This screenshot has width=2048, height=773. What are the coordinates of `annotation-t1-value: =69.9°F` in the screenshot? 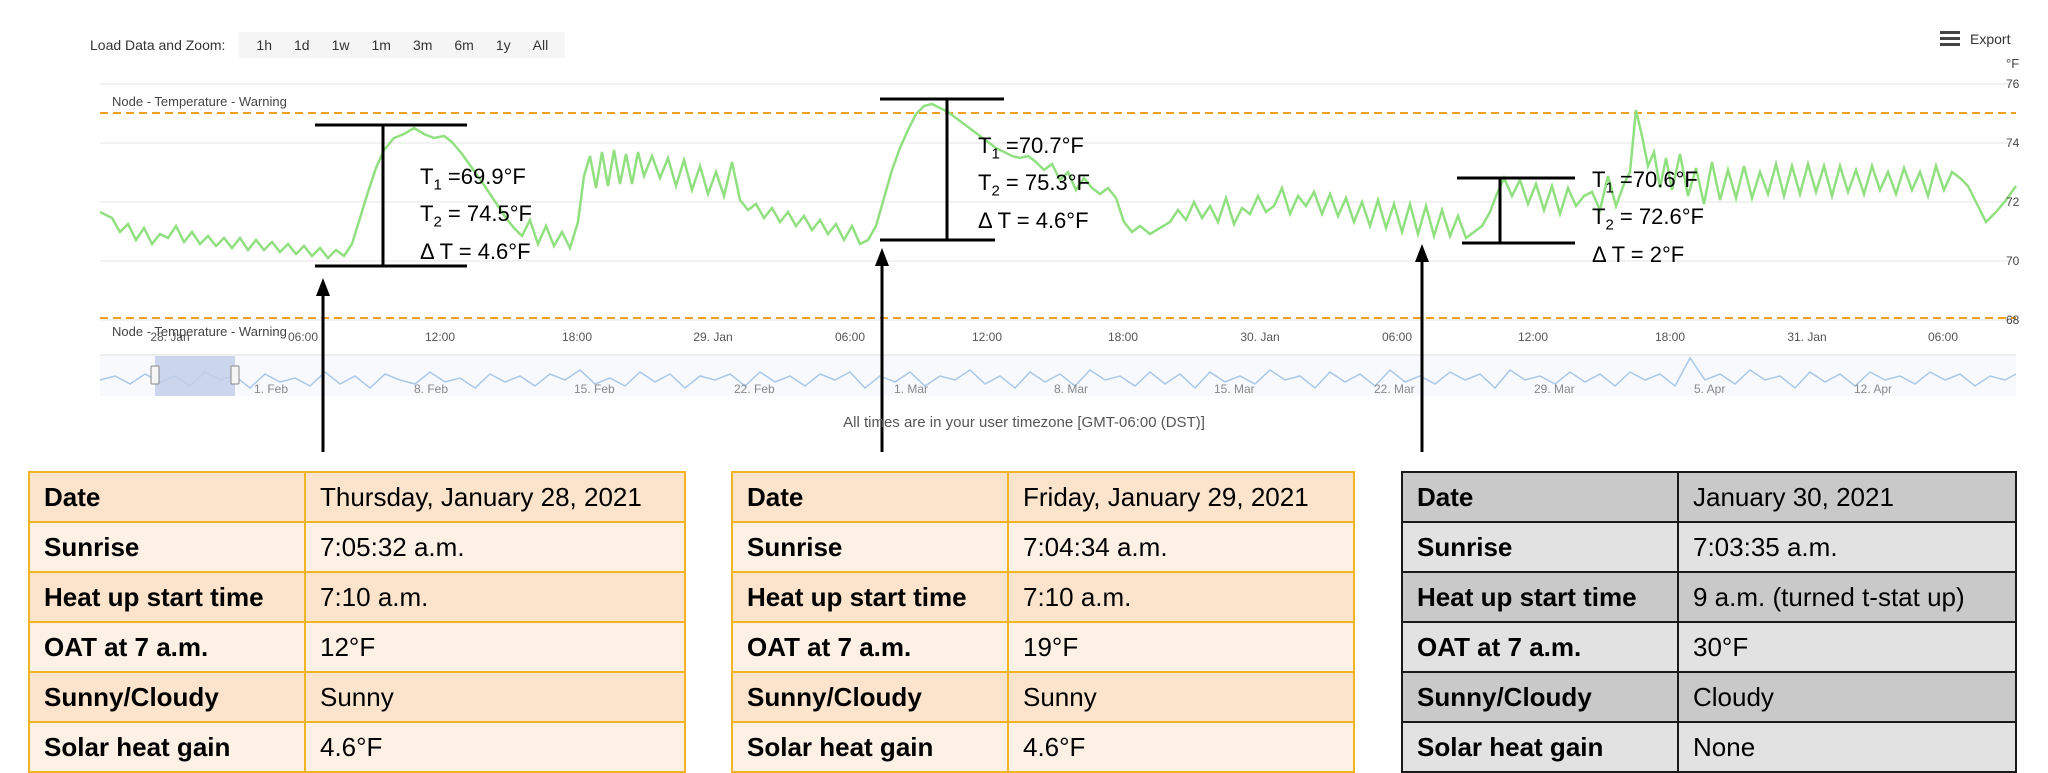 It's located at (486, 176).